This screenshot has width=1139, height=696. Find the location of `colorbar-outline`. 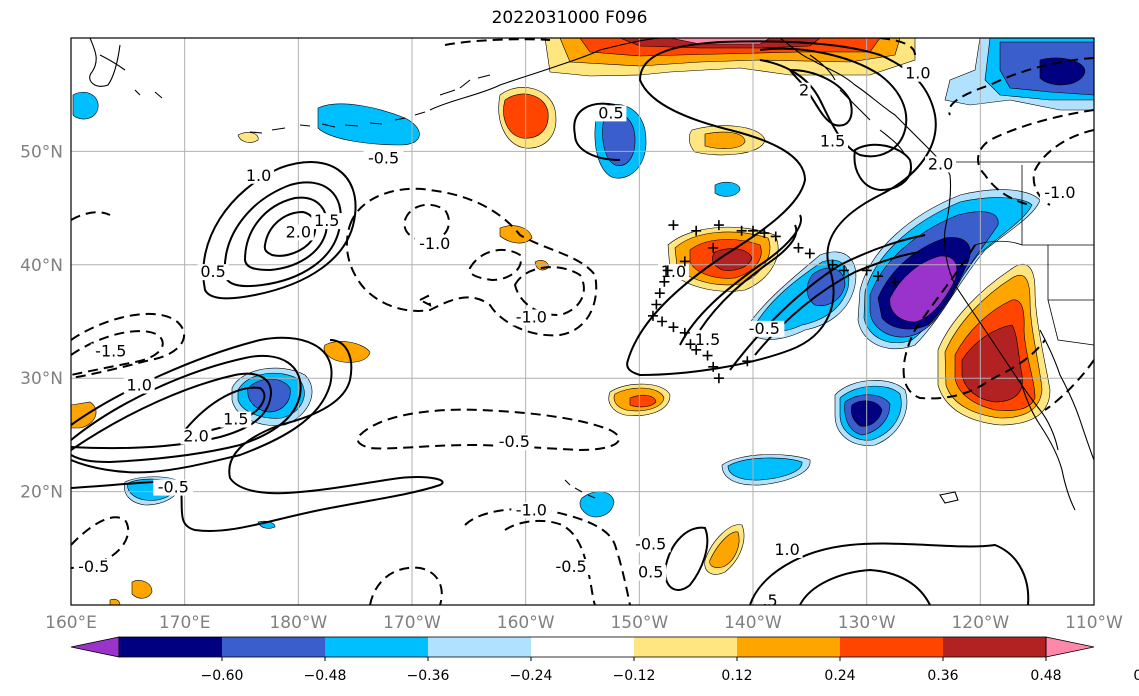

colorbar-outline is located at coordinates (582, 647).